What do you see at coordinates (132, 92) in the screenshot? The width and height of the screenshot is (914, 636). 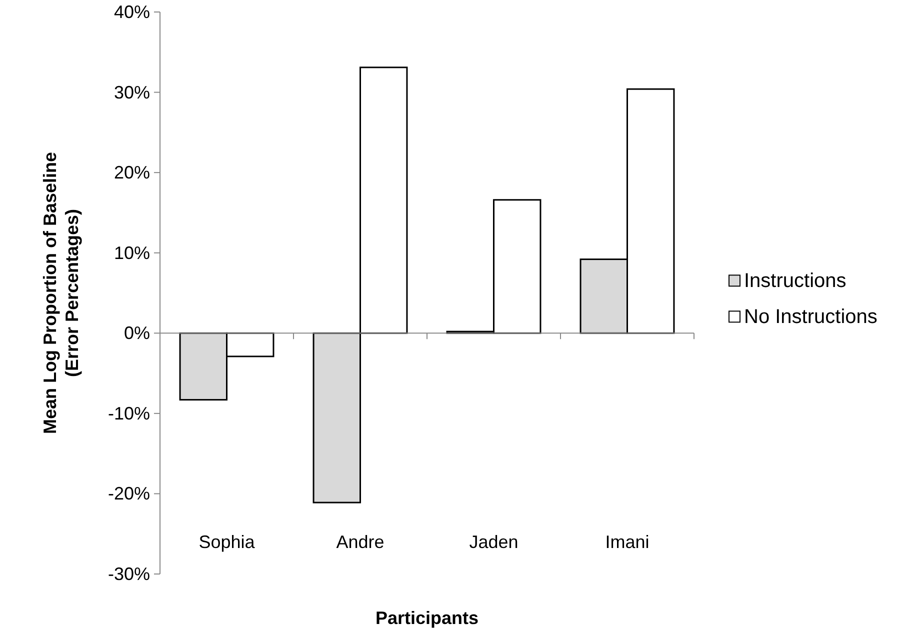 I see `y-tick-label: 30%` at bounding box center [132, 92].